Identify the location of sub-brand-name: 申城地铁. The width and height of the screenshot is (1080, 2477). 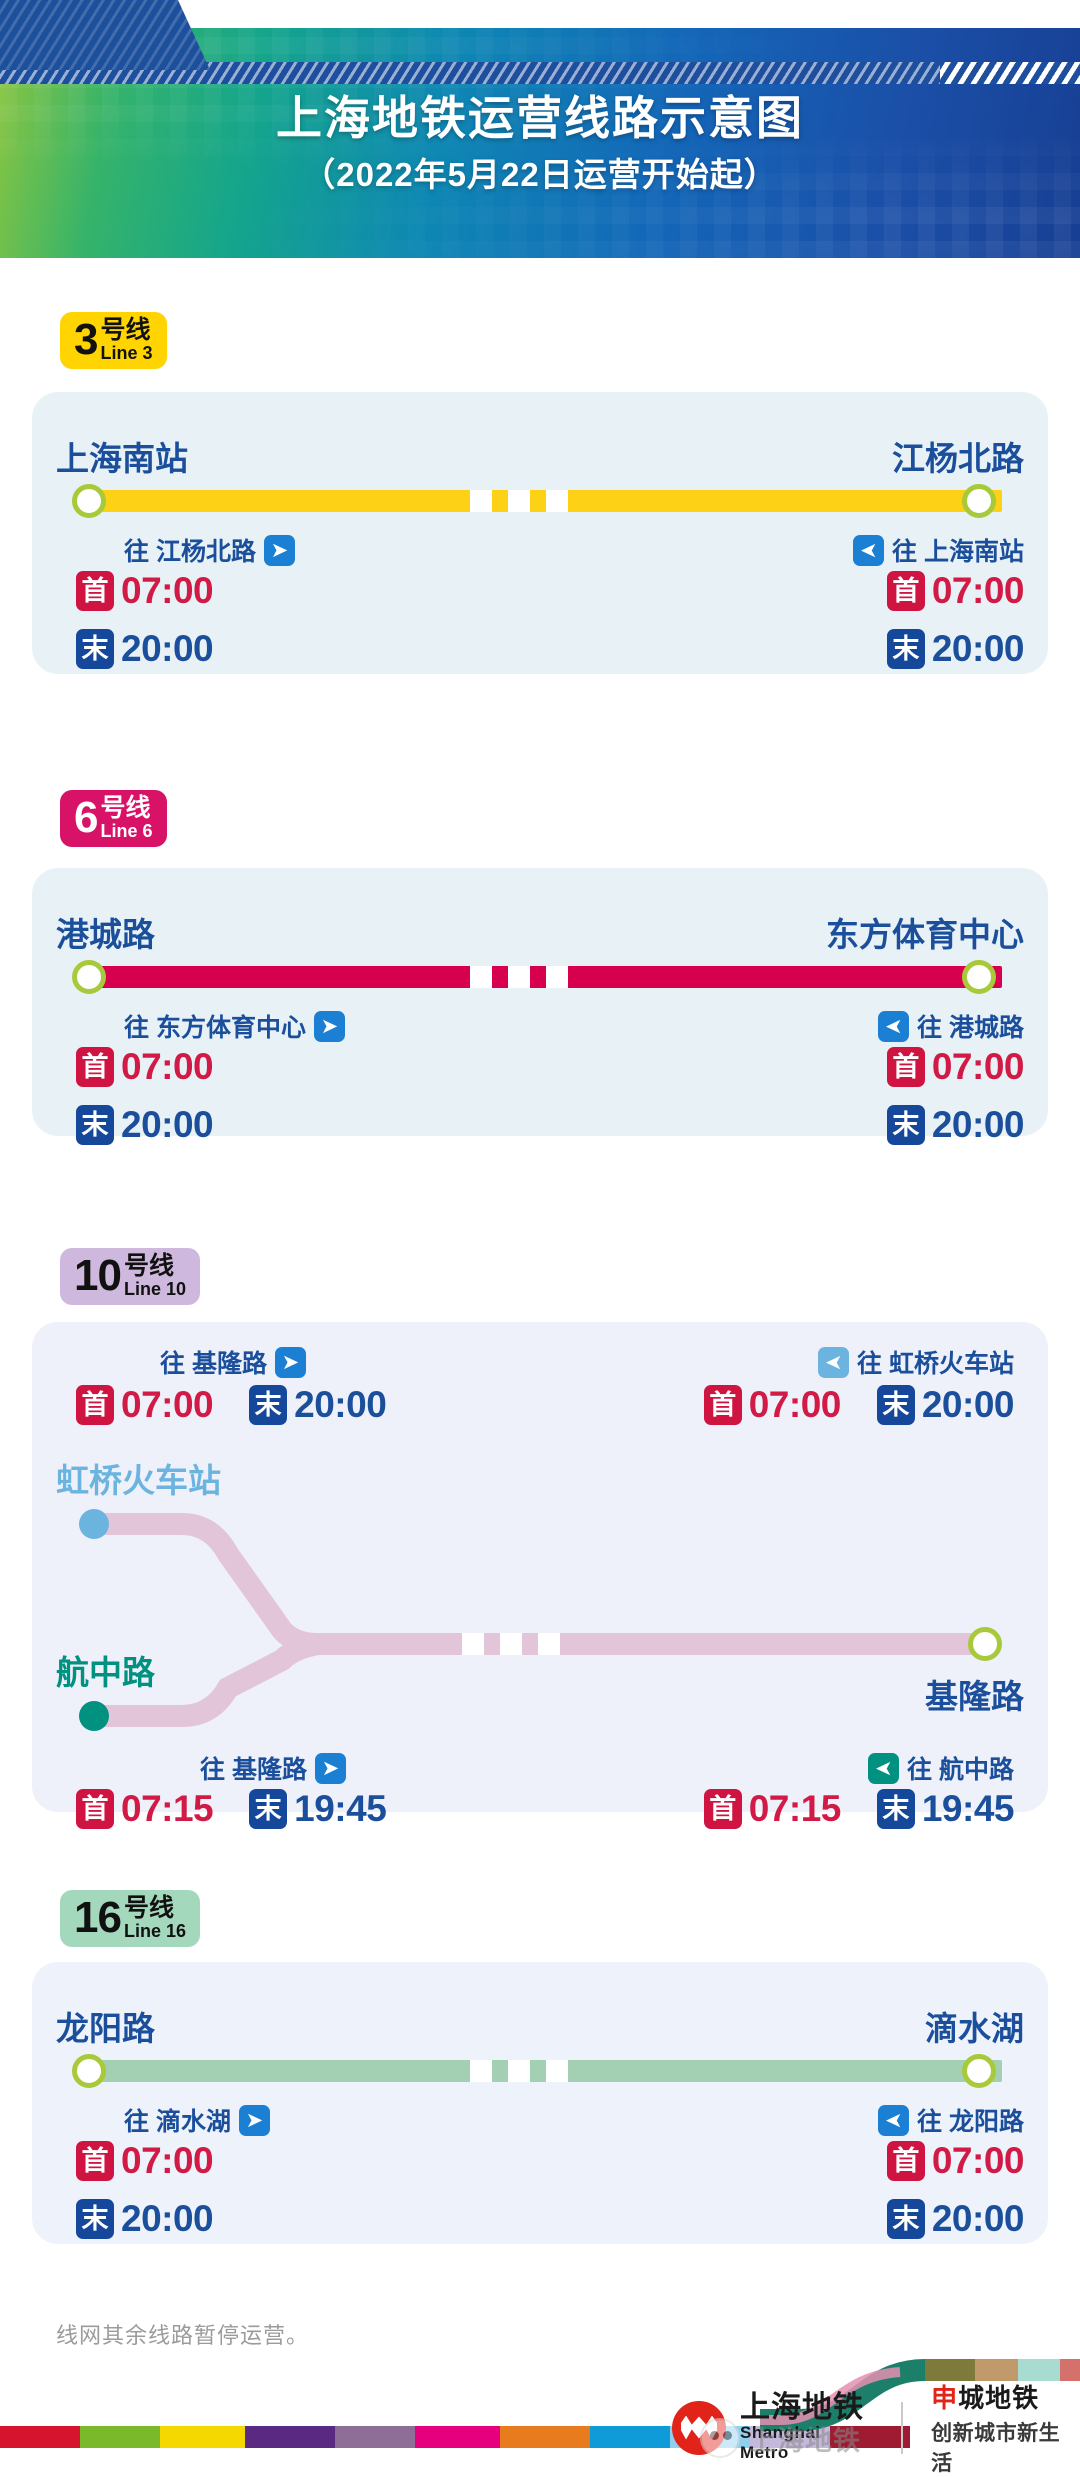
(1005, 2396).